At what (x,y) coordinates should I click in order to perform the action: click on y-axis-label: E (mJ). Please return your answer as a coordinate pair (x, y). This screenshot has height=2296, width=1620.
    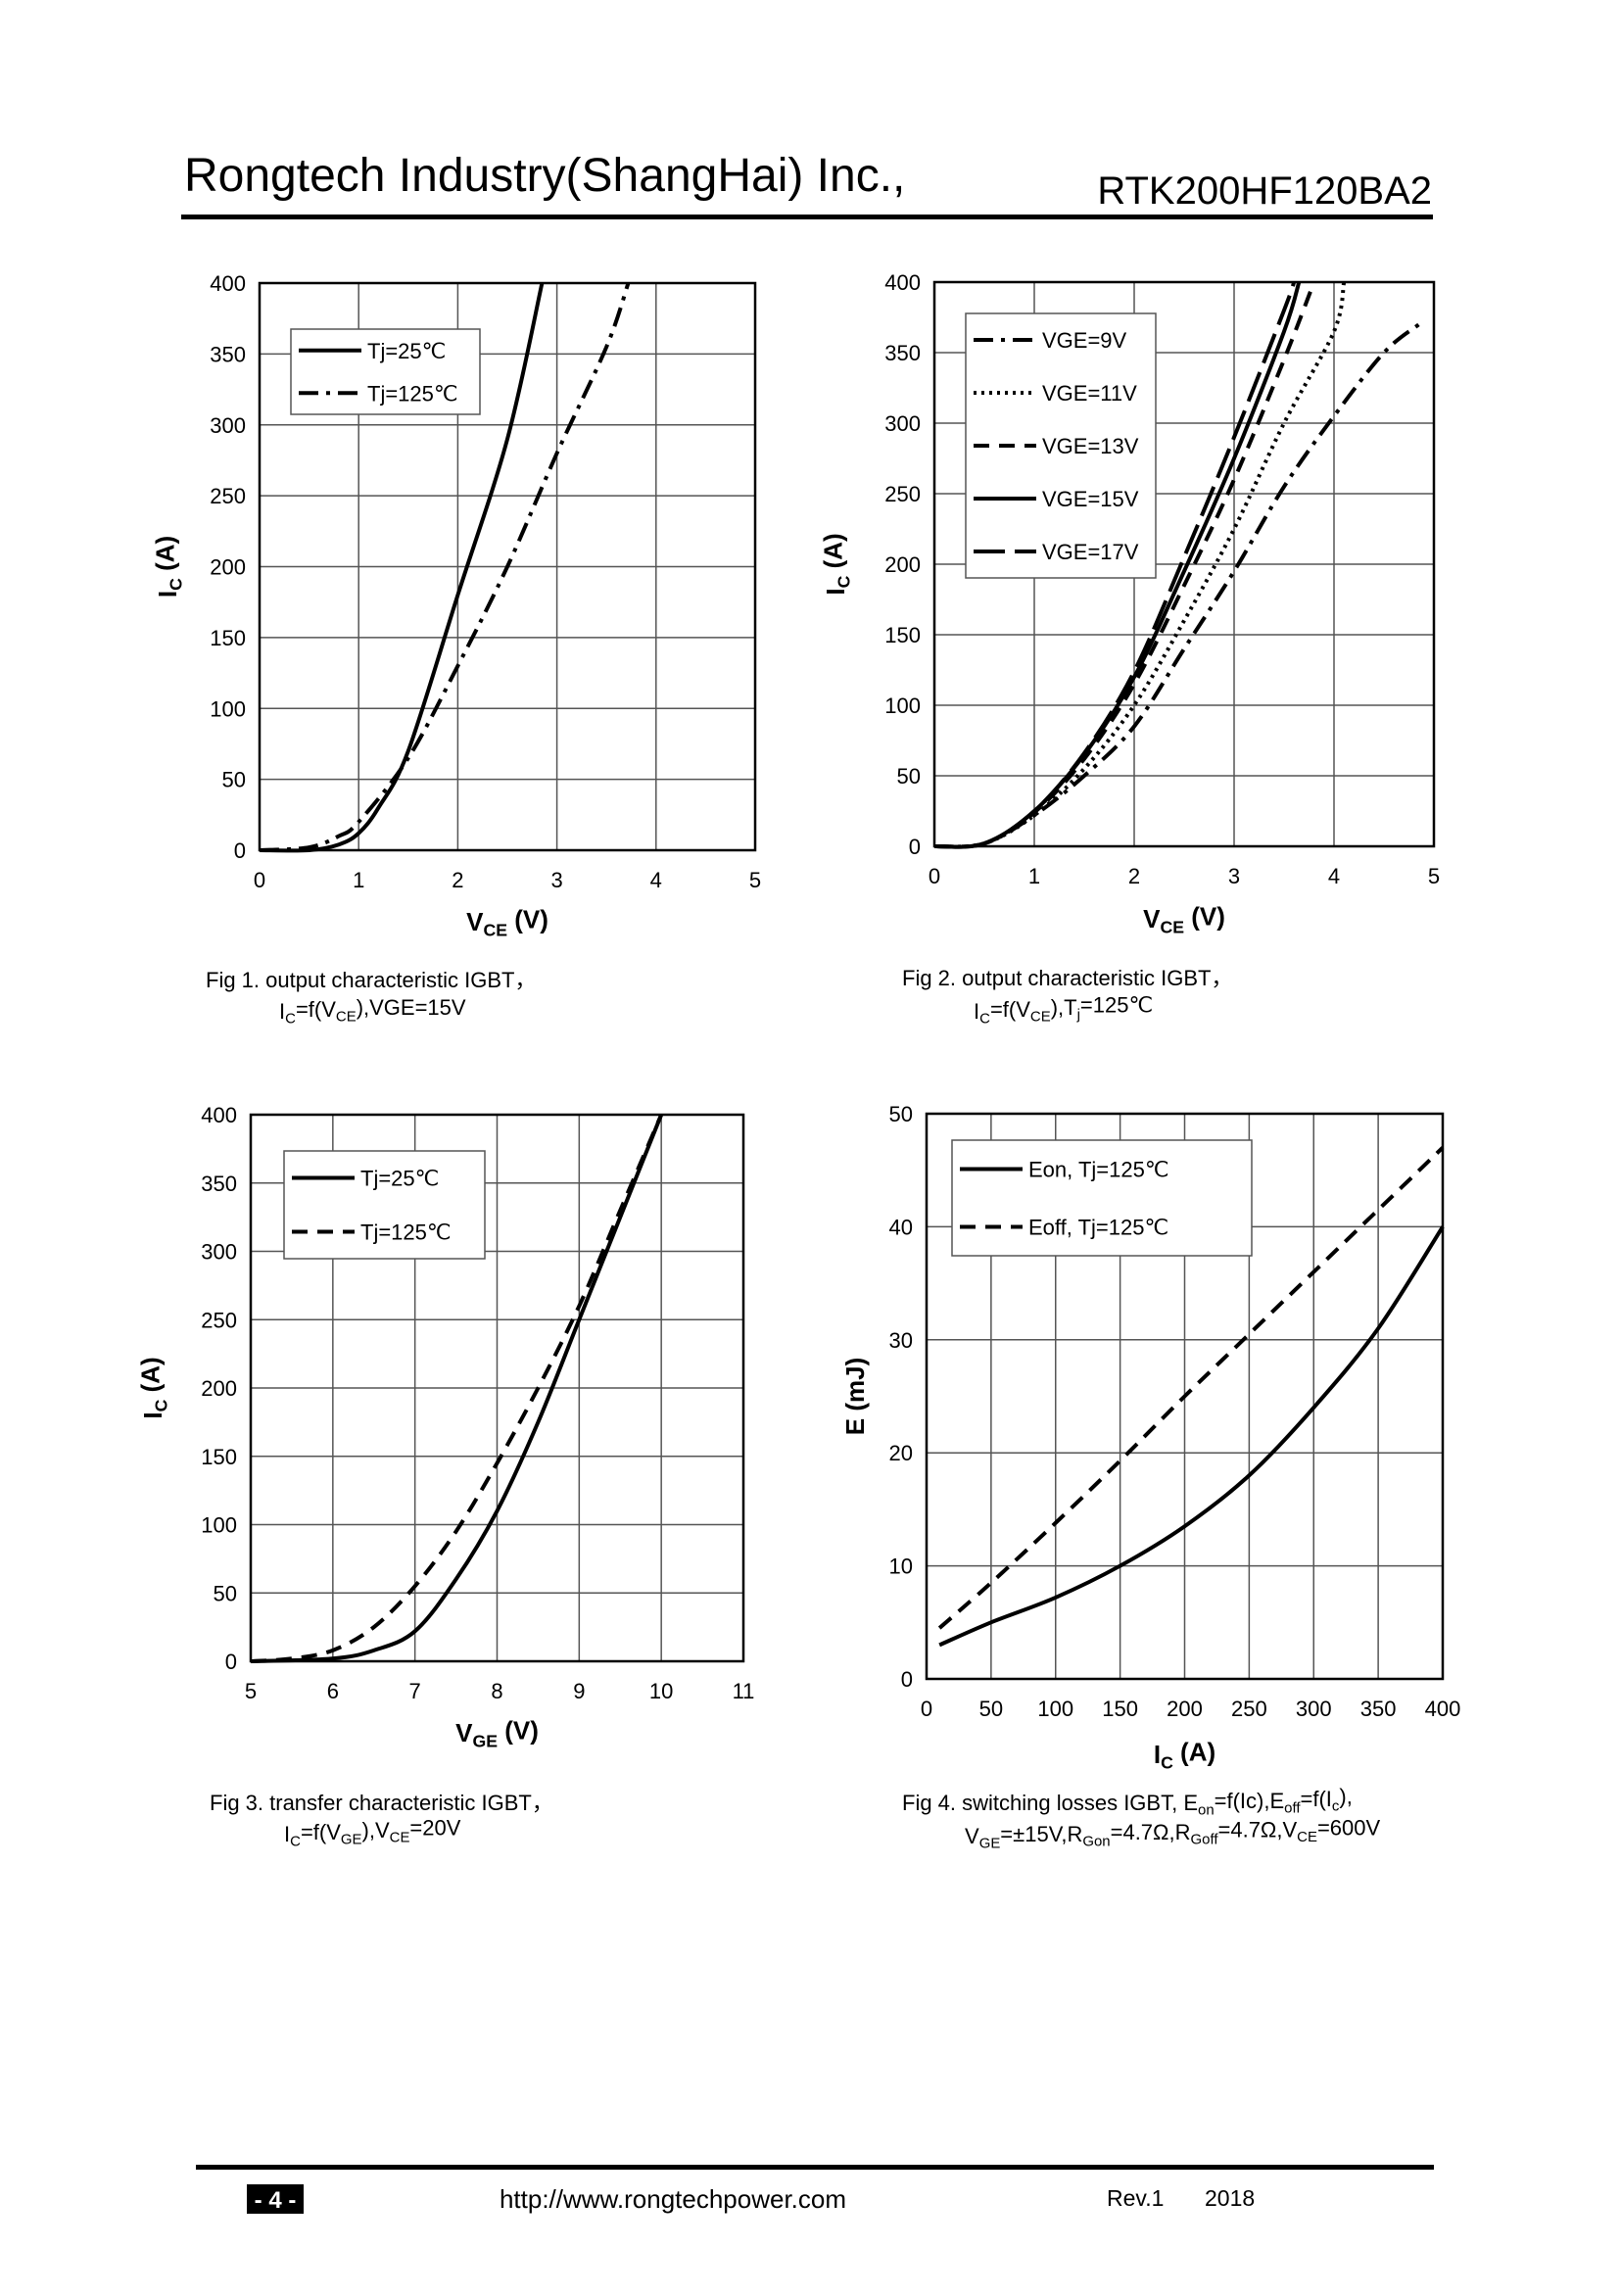
    Looking at the image, I should click on (855, 1396).